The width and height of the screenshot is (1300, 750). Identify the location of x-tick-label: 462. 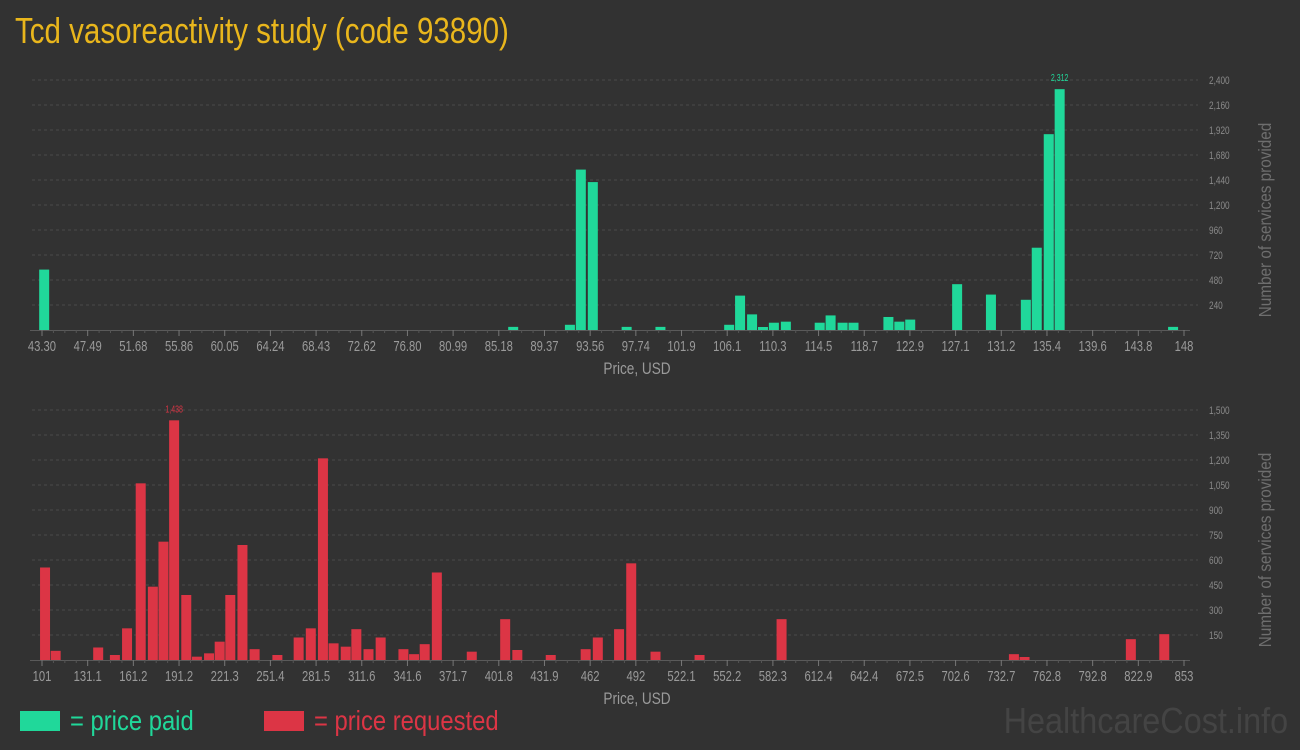
(590, 675).